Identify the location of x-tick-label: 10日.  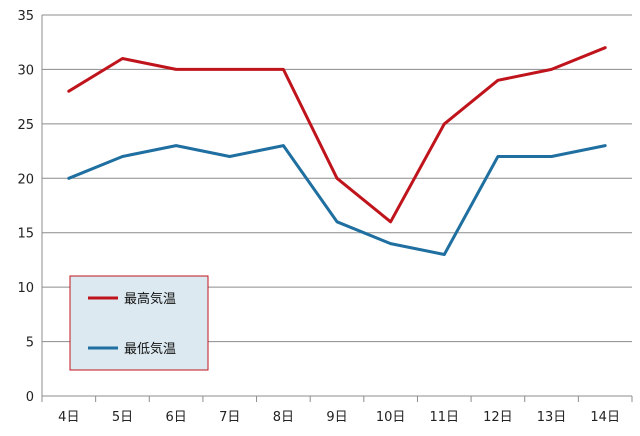
(391, 417).